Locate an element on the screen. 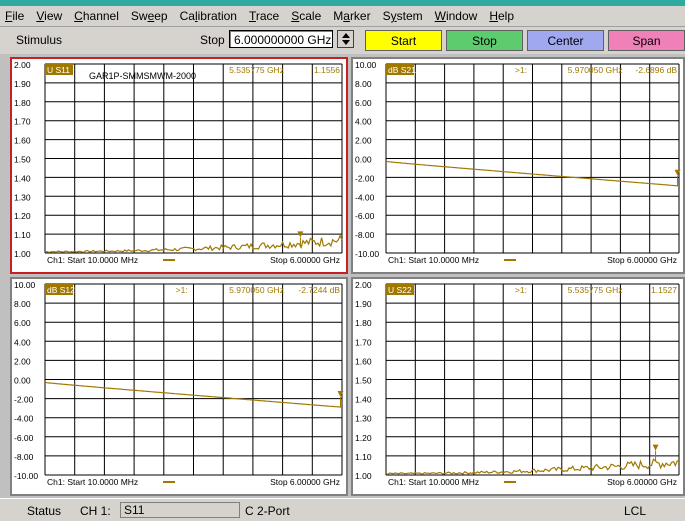 Image resolution: width=685 pixels, height=521 pixels. start-button: Start is located at coordinates (403, 40).